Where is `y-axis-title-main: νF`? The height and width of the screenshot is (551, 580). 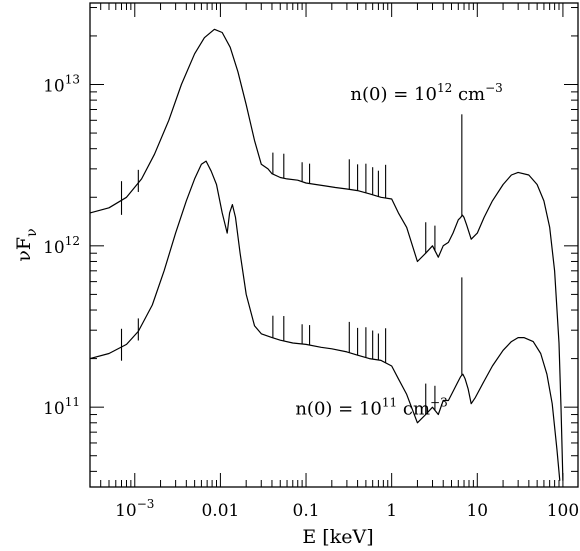 y-axis-title-main: νF is located at coordinates (24, 249).